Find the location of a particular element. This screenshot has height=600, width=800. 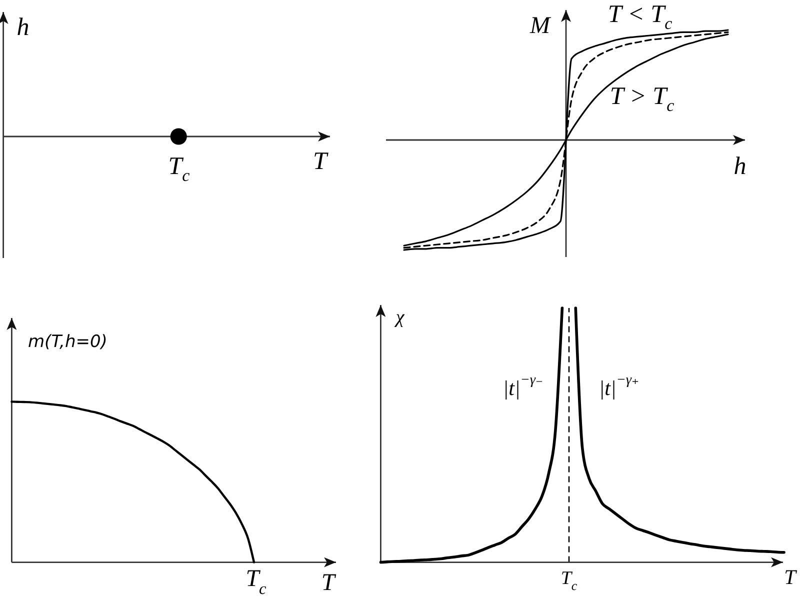

y-axis-title: M is located at coordinates (540, 26).